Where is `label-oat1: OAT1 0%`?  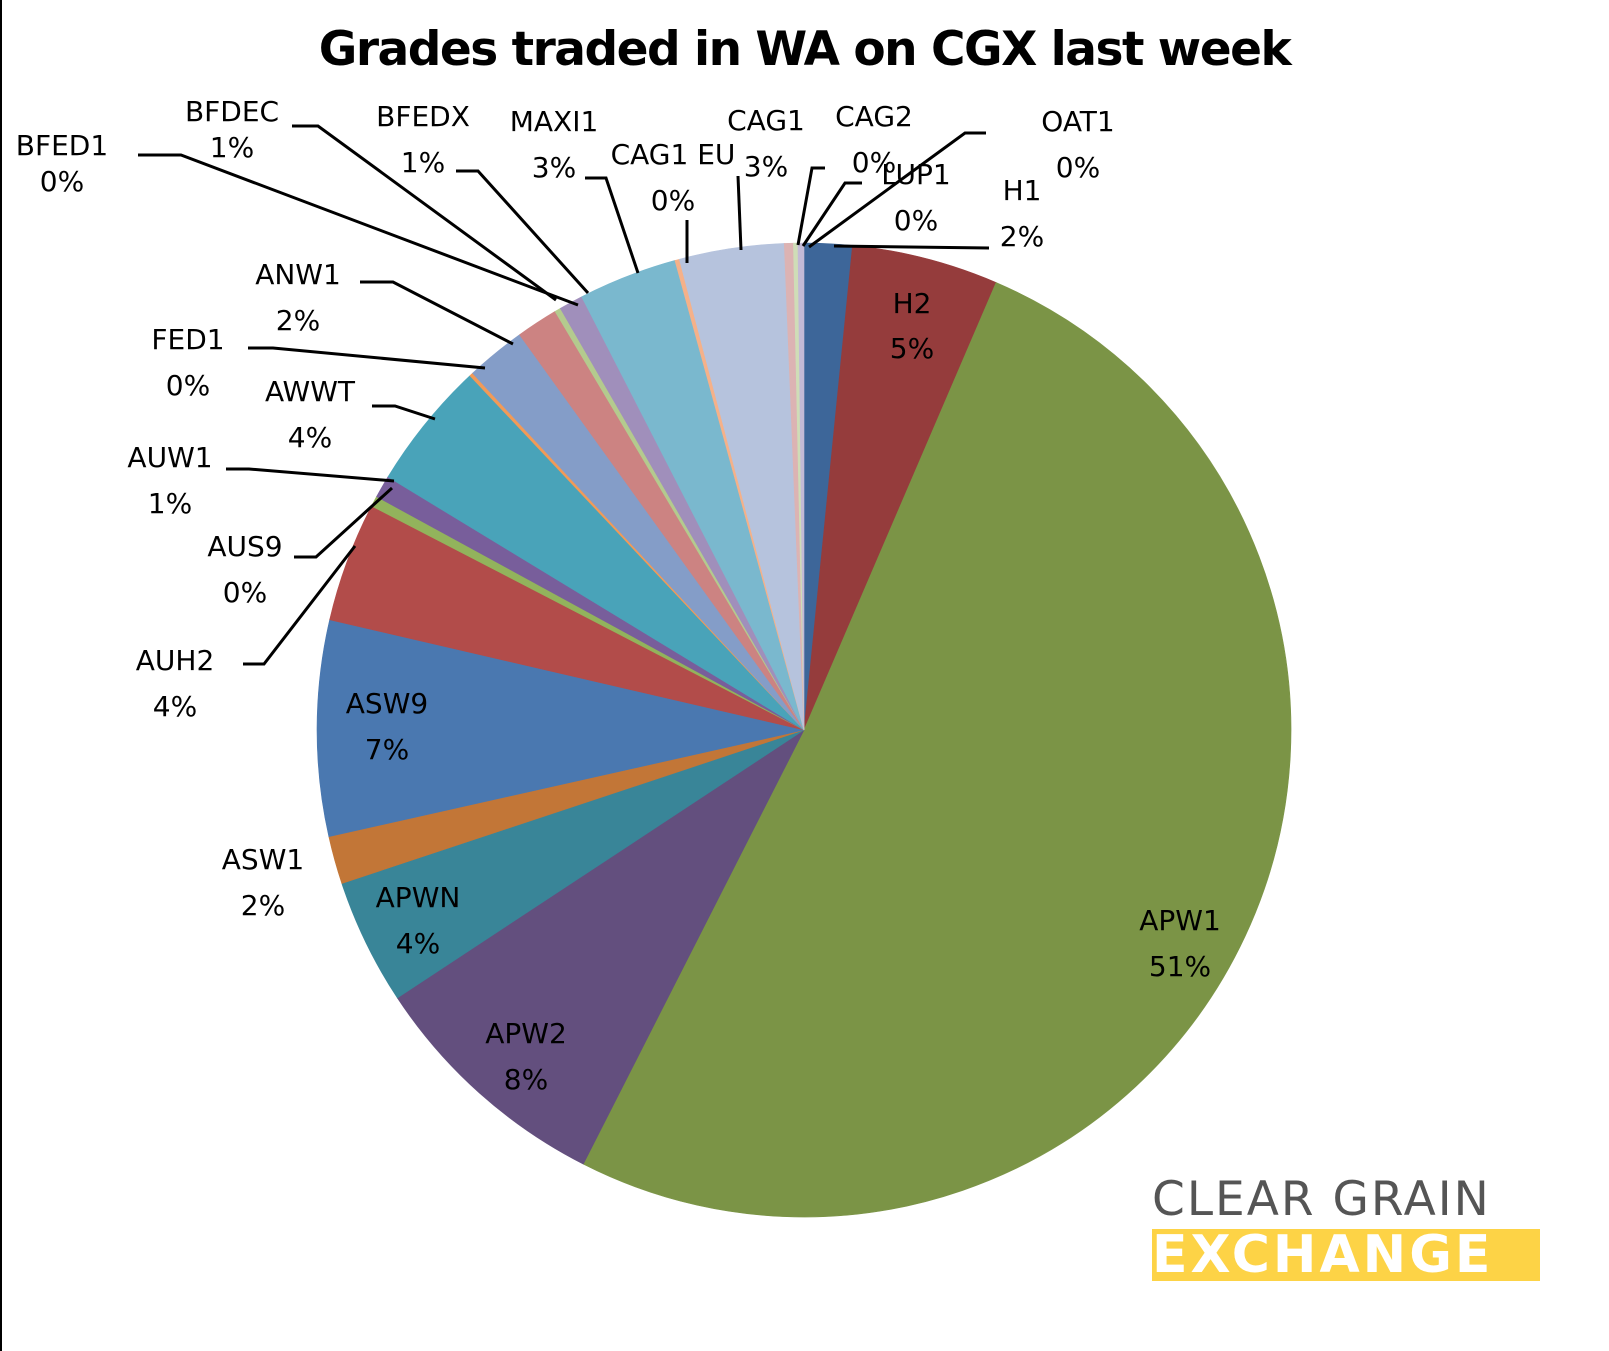 label-oat1: OAT1 0% is located at coordinates (1077, 144).